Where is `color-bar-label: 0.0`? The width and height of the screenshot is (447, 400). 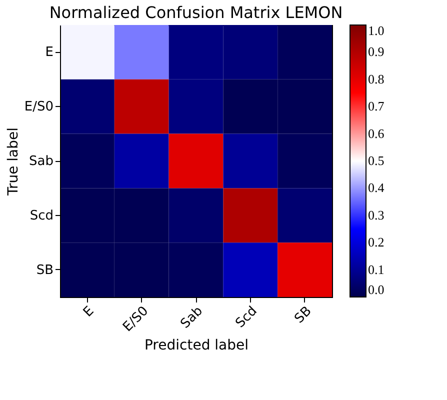
color-bar-label: 0.0 is located at coordinates (376, 289).